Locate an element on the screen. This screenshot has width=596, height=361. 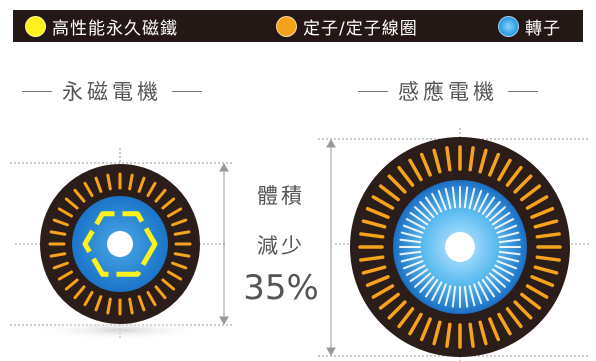
legend-bar: 高性能永久磁鐵 定子/定子線圈 轉子 is located at coordinates (298, 26).